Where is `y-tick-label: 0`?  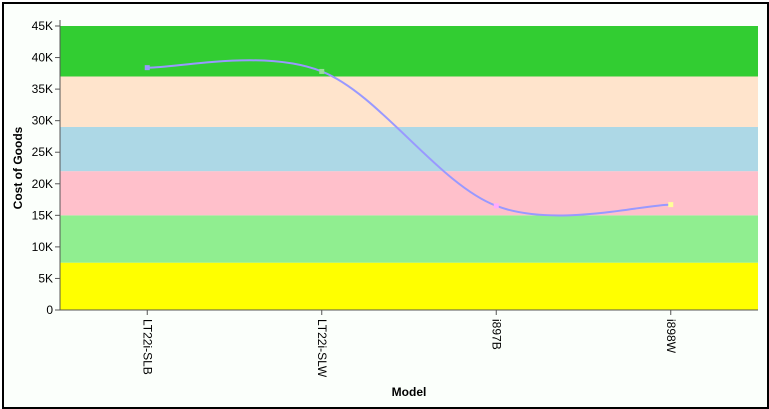
y-tick-label: 0 is located at coordinates (49, 310).